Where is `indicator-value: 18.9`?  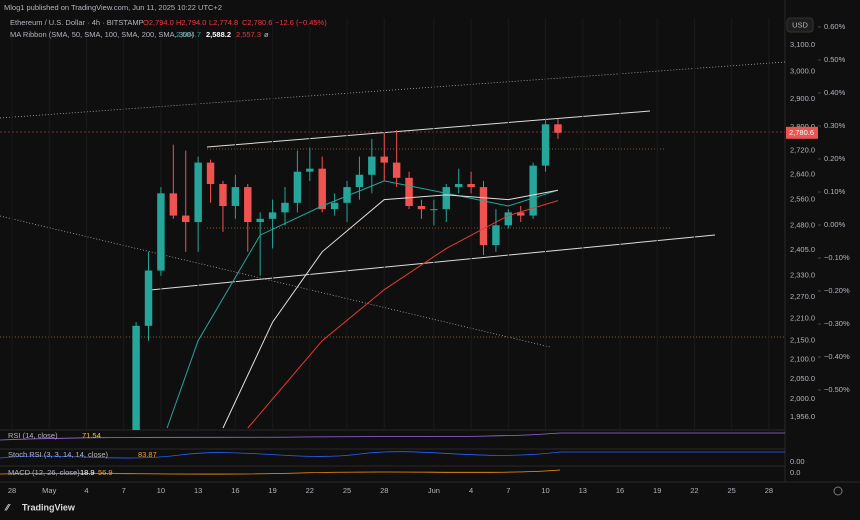 indicator-value: 18.9 is located at coordinates (87, 472).